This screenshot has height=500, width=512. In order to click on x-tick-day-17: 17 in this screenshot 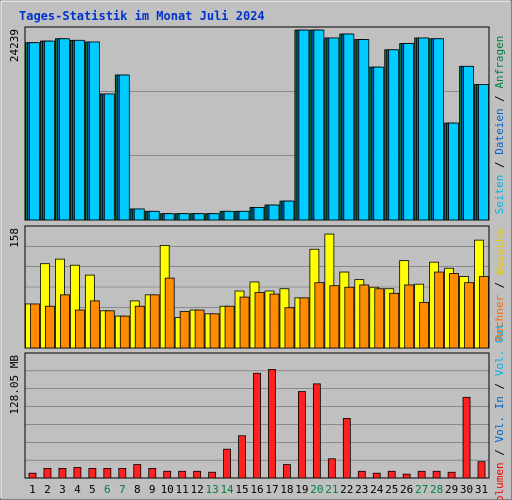, I will do `click(271, 489)`.